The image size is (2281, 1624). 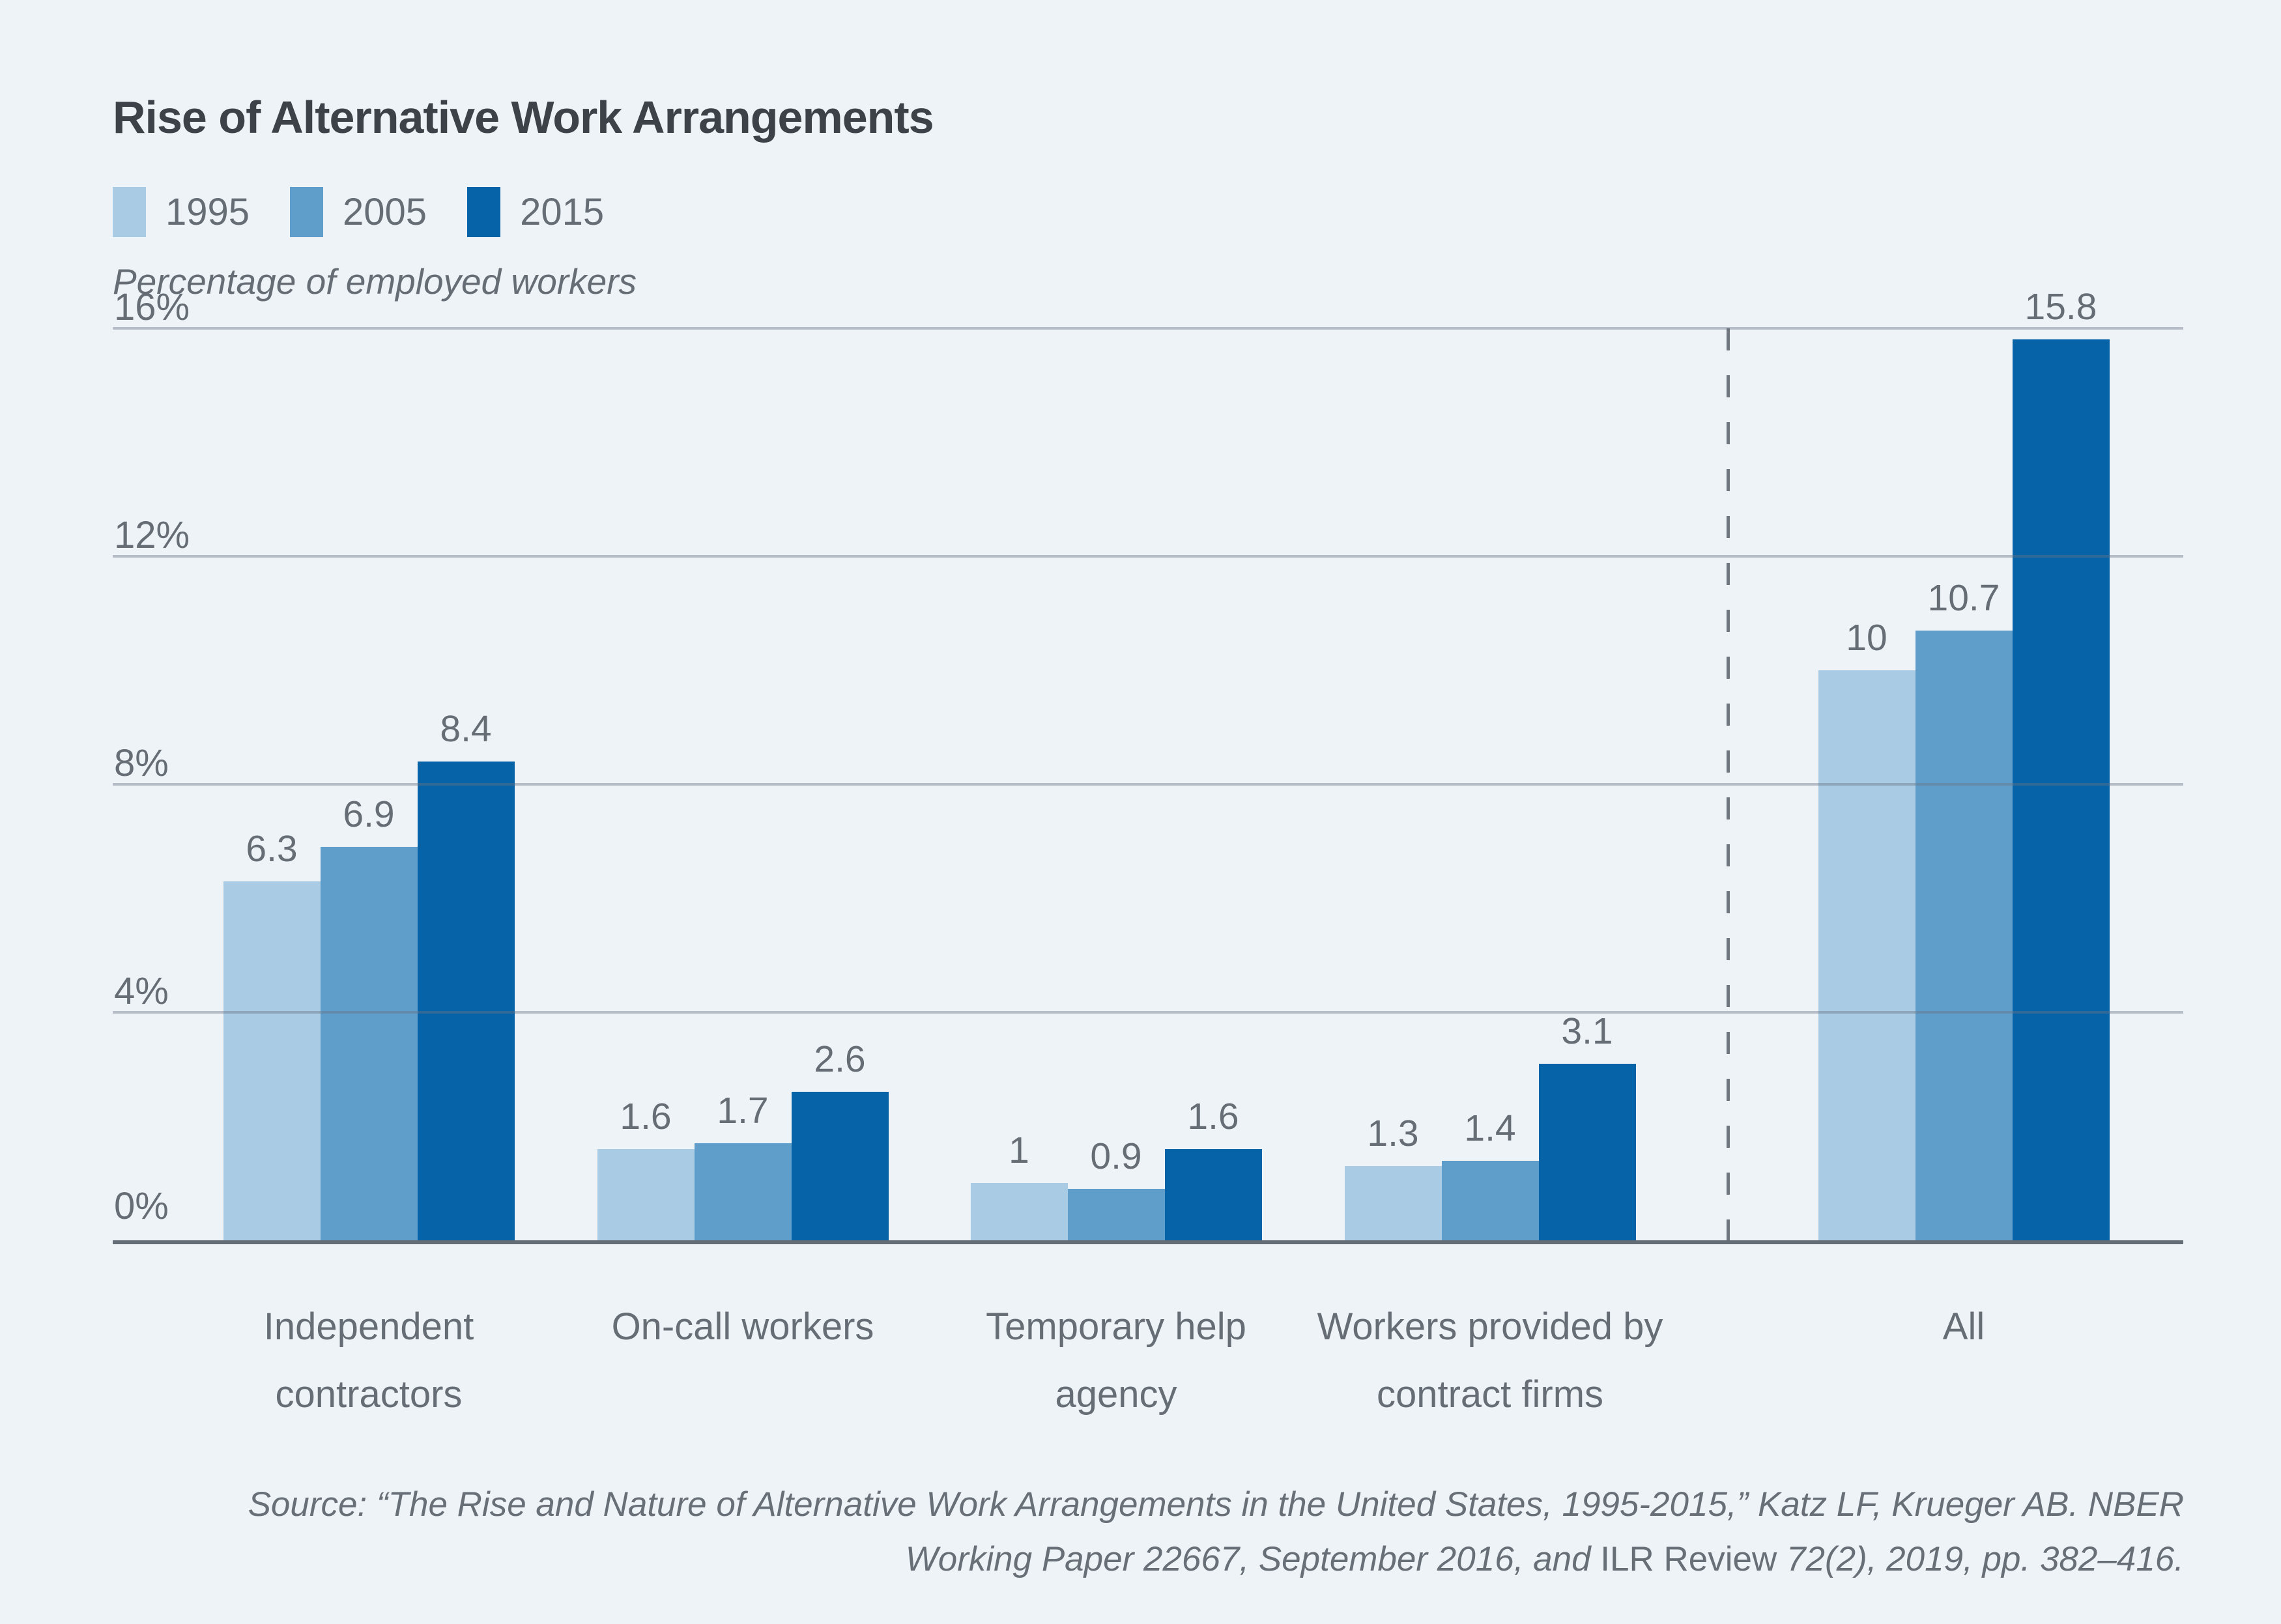 What do you see at coordinates (1148, 785) in the screenshot?
I see `gridline-8%` at bounding box center [1148, 785].